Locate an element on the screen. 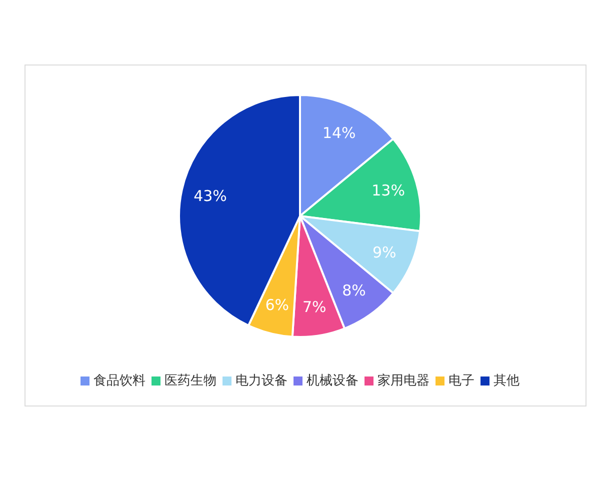 The width and height of the screenshot is (600, 480). legend-label: 电力设备 is located at coordinates (262, 381).